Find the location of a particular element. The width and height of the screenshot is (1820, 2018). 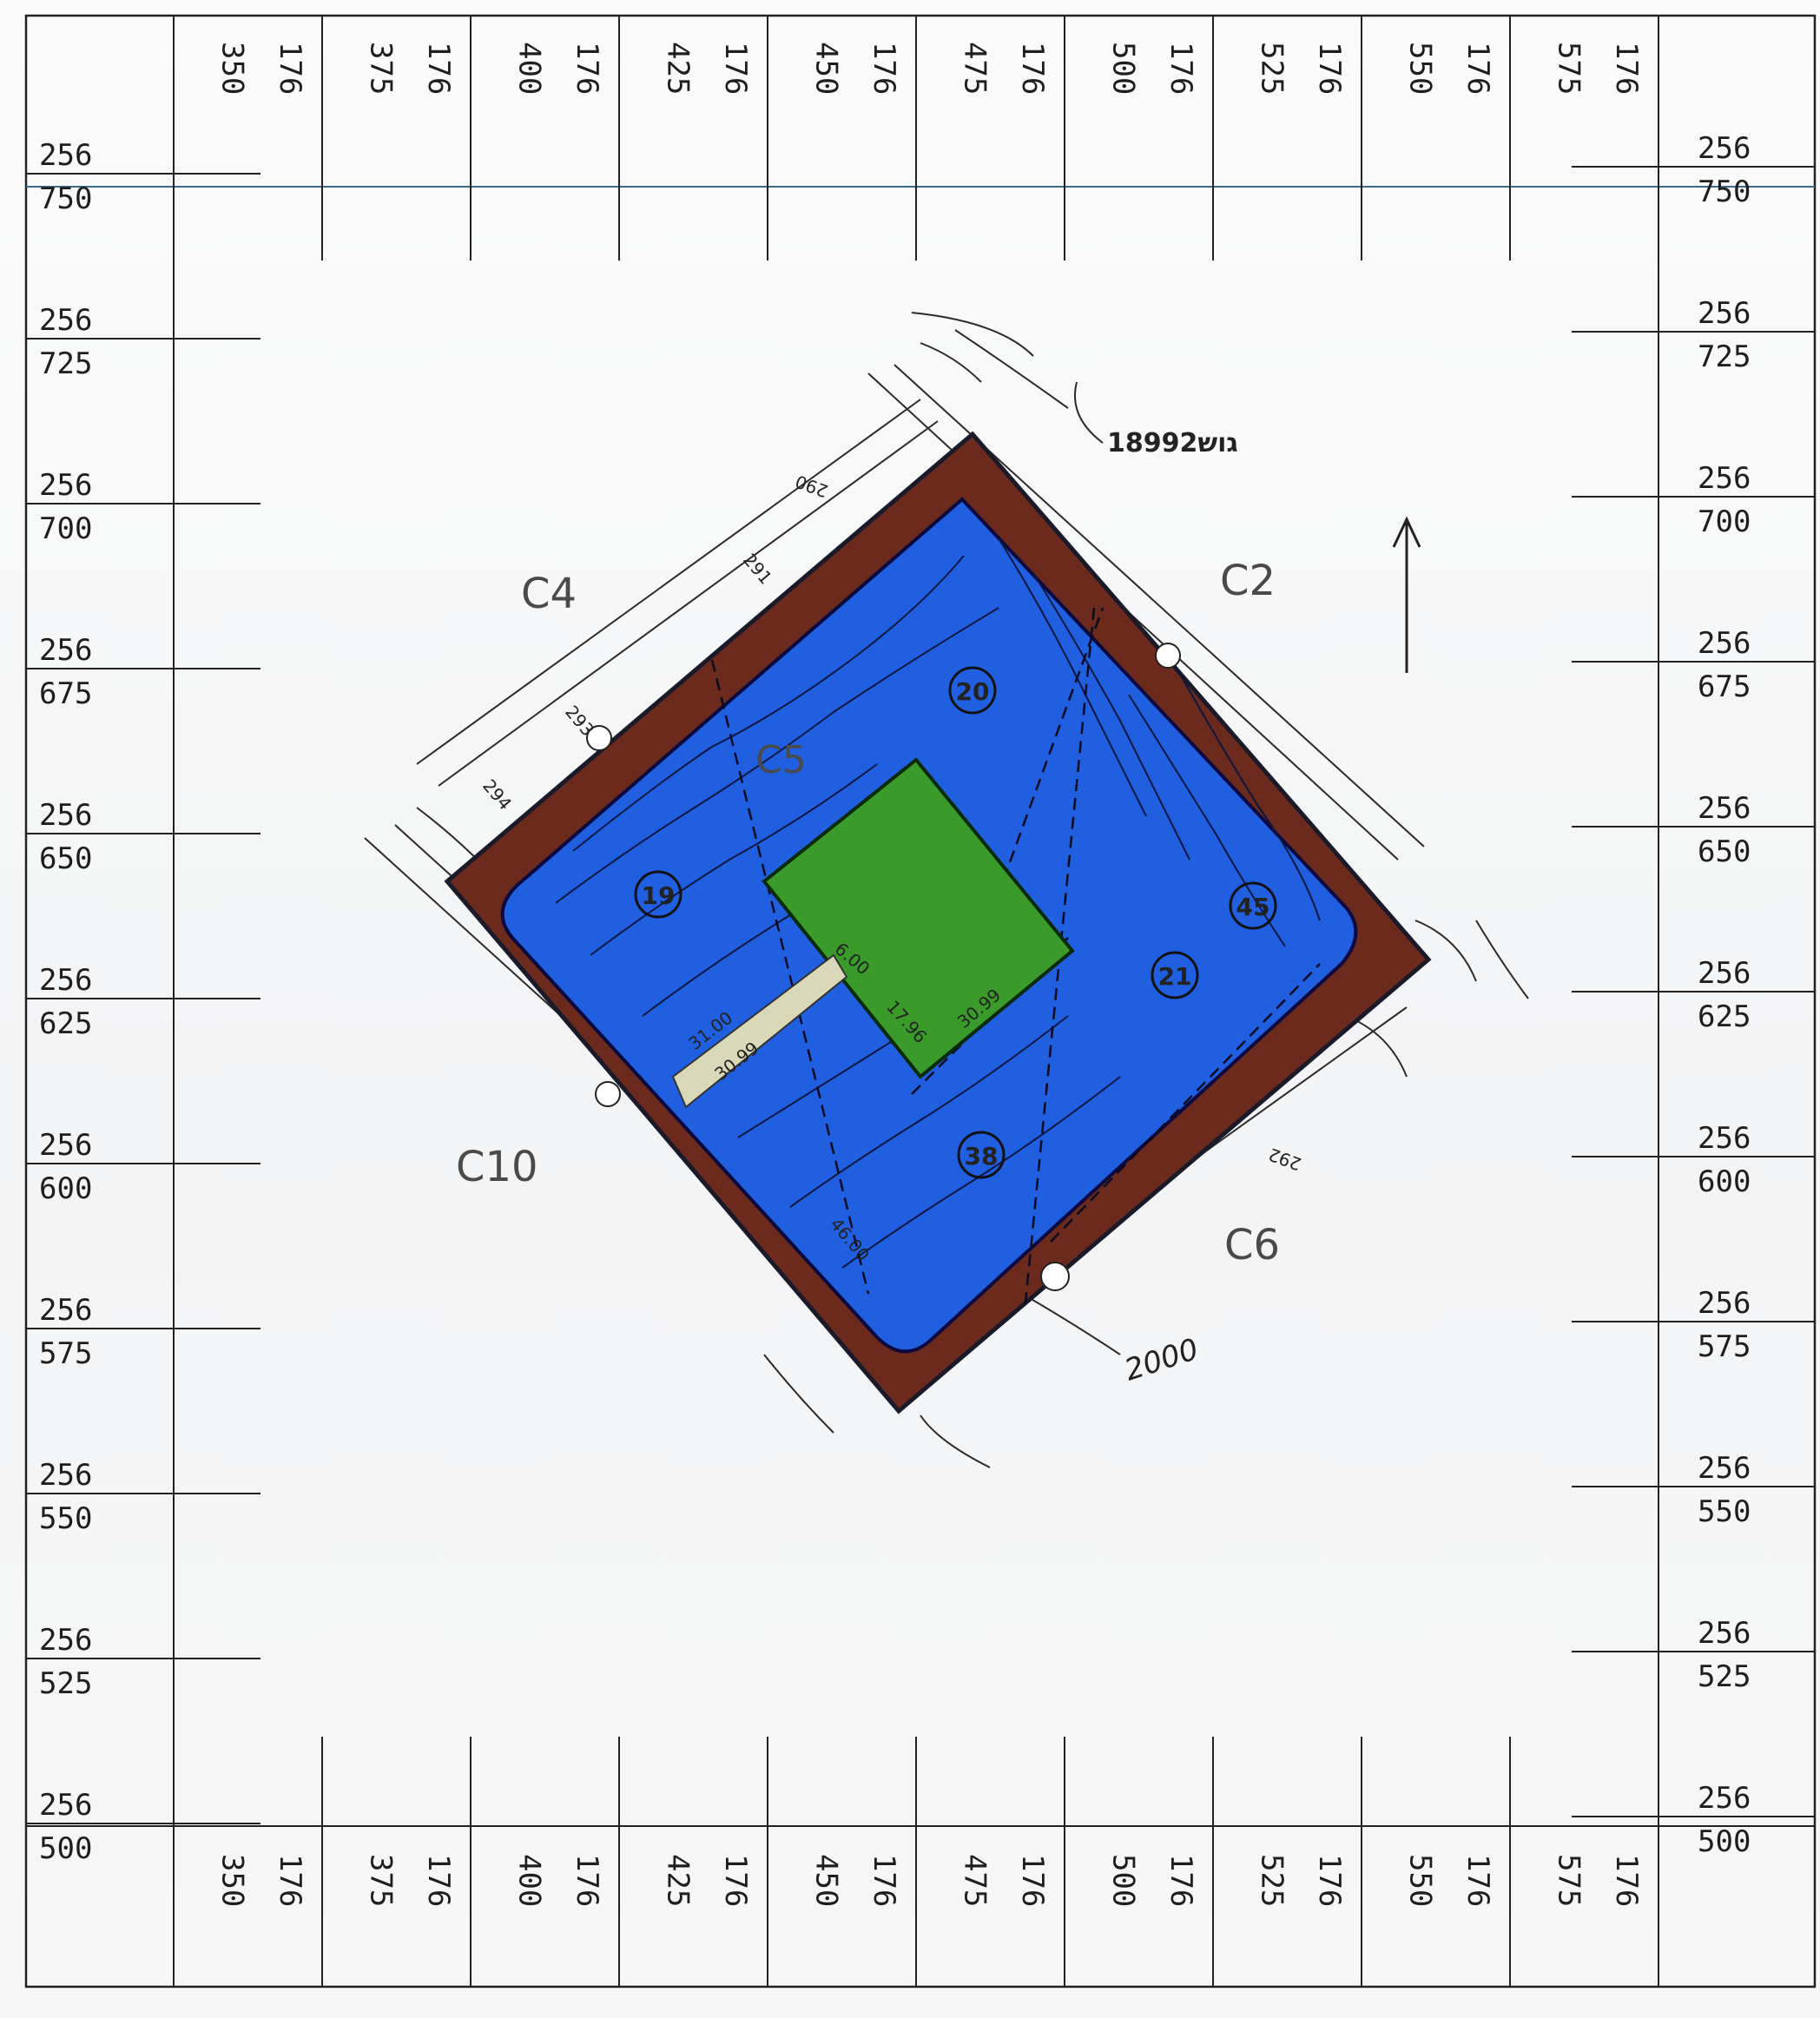

block-label-c4: C4 is located at coordinates (549, 594).